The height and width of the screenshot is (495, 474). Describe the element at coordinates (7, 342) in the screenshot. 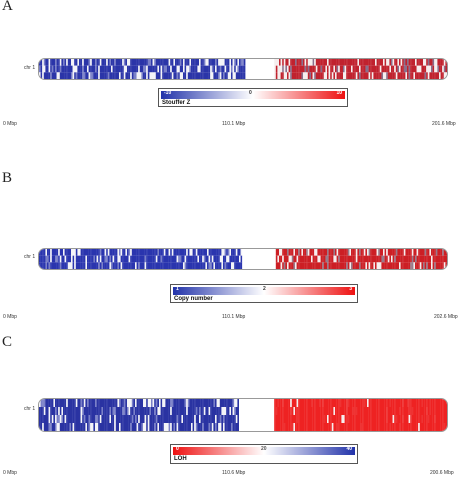

I see `panel-letter: C` at that location.